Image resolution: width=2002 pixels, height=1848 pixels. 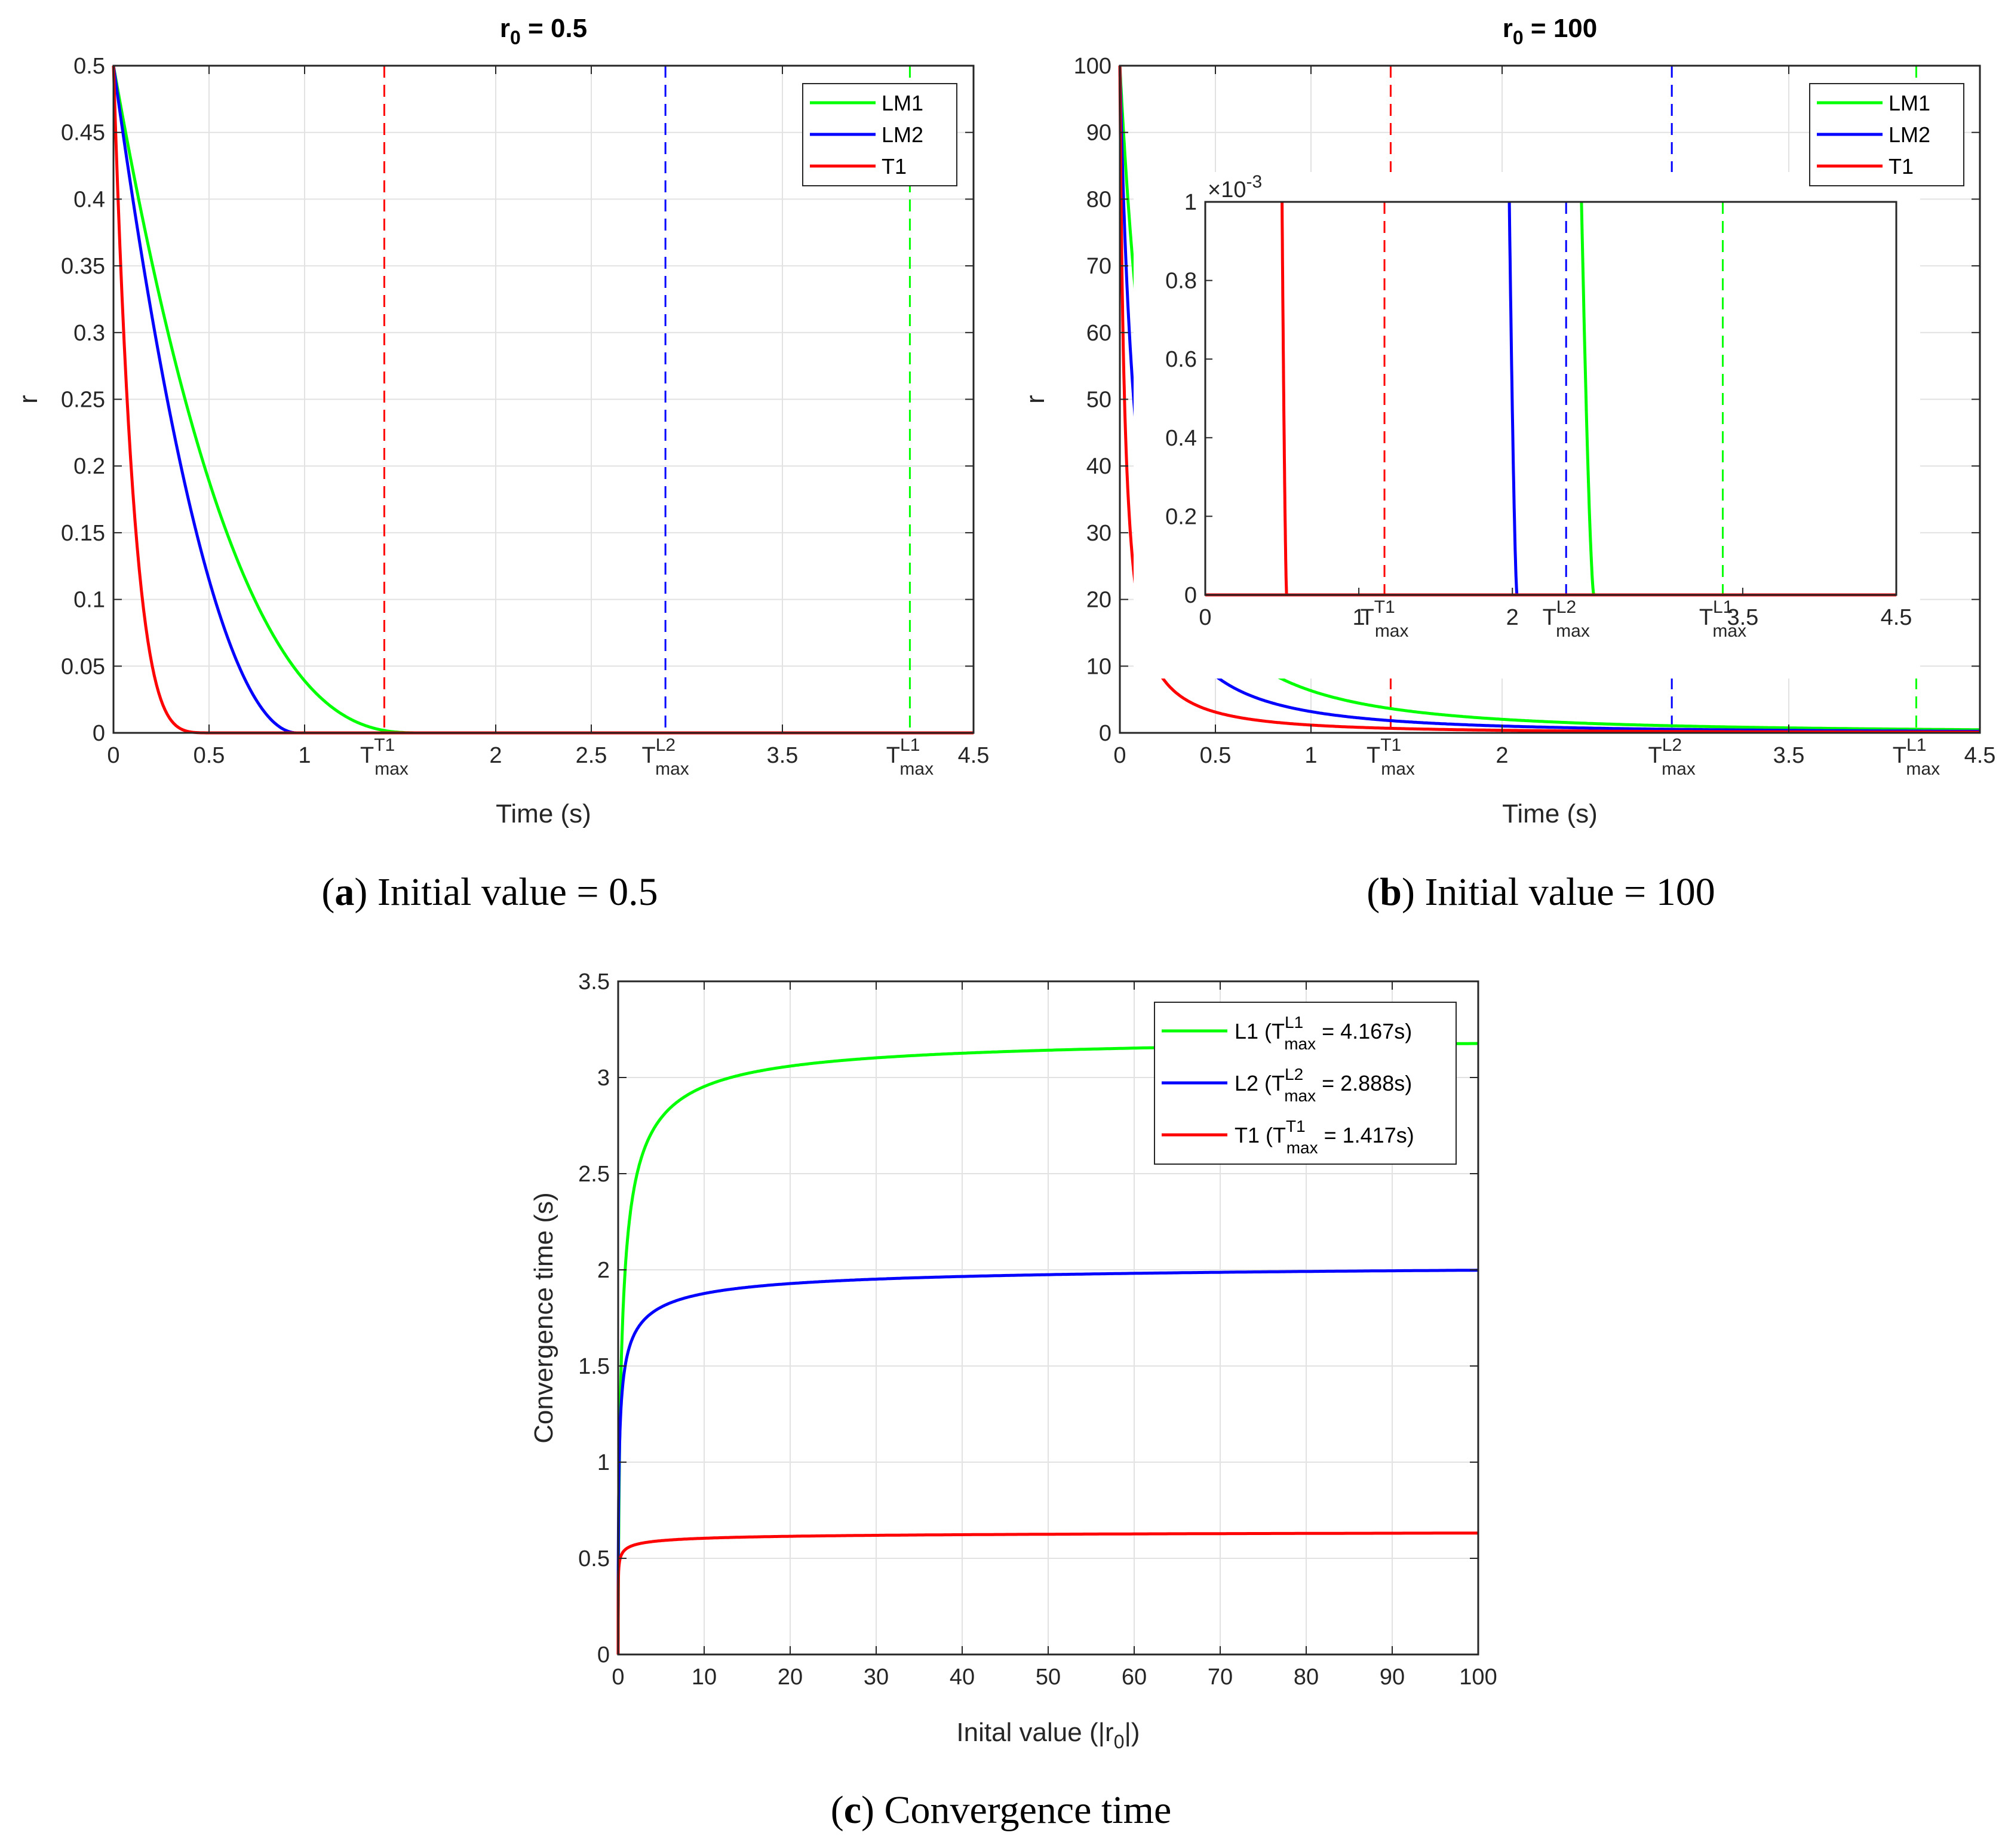 What do you see at coordinates (1098, 666) in the screenshot?
I see `b-ytick-label: 10` at bounding box center [1098, 666].